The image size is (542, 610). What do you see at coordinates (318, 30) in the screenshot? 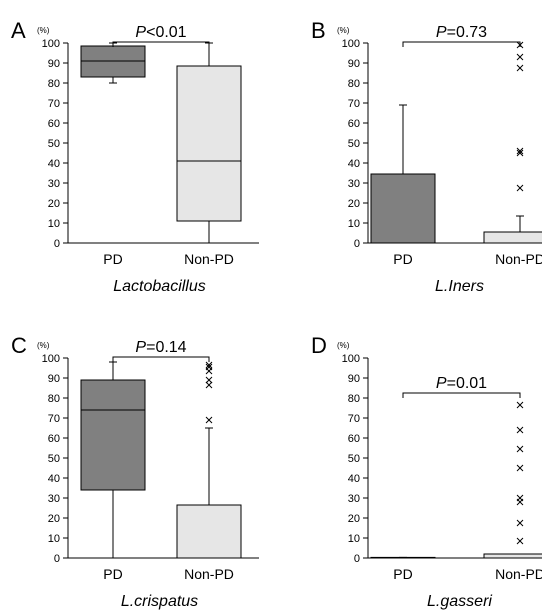
I see `panel-letter: B` at bounding box center [318, 30].